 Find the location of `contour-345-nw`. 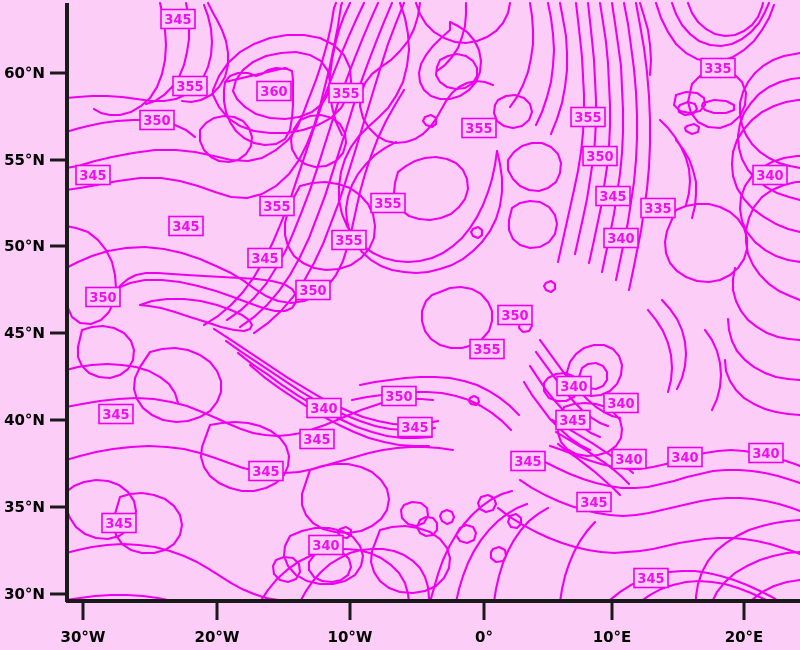

contour-345-nw is located at coordinates (201, 85).